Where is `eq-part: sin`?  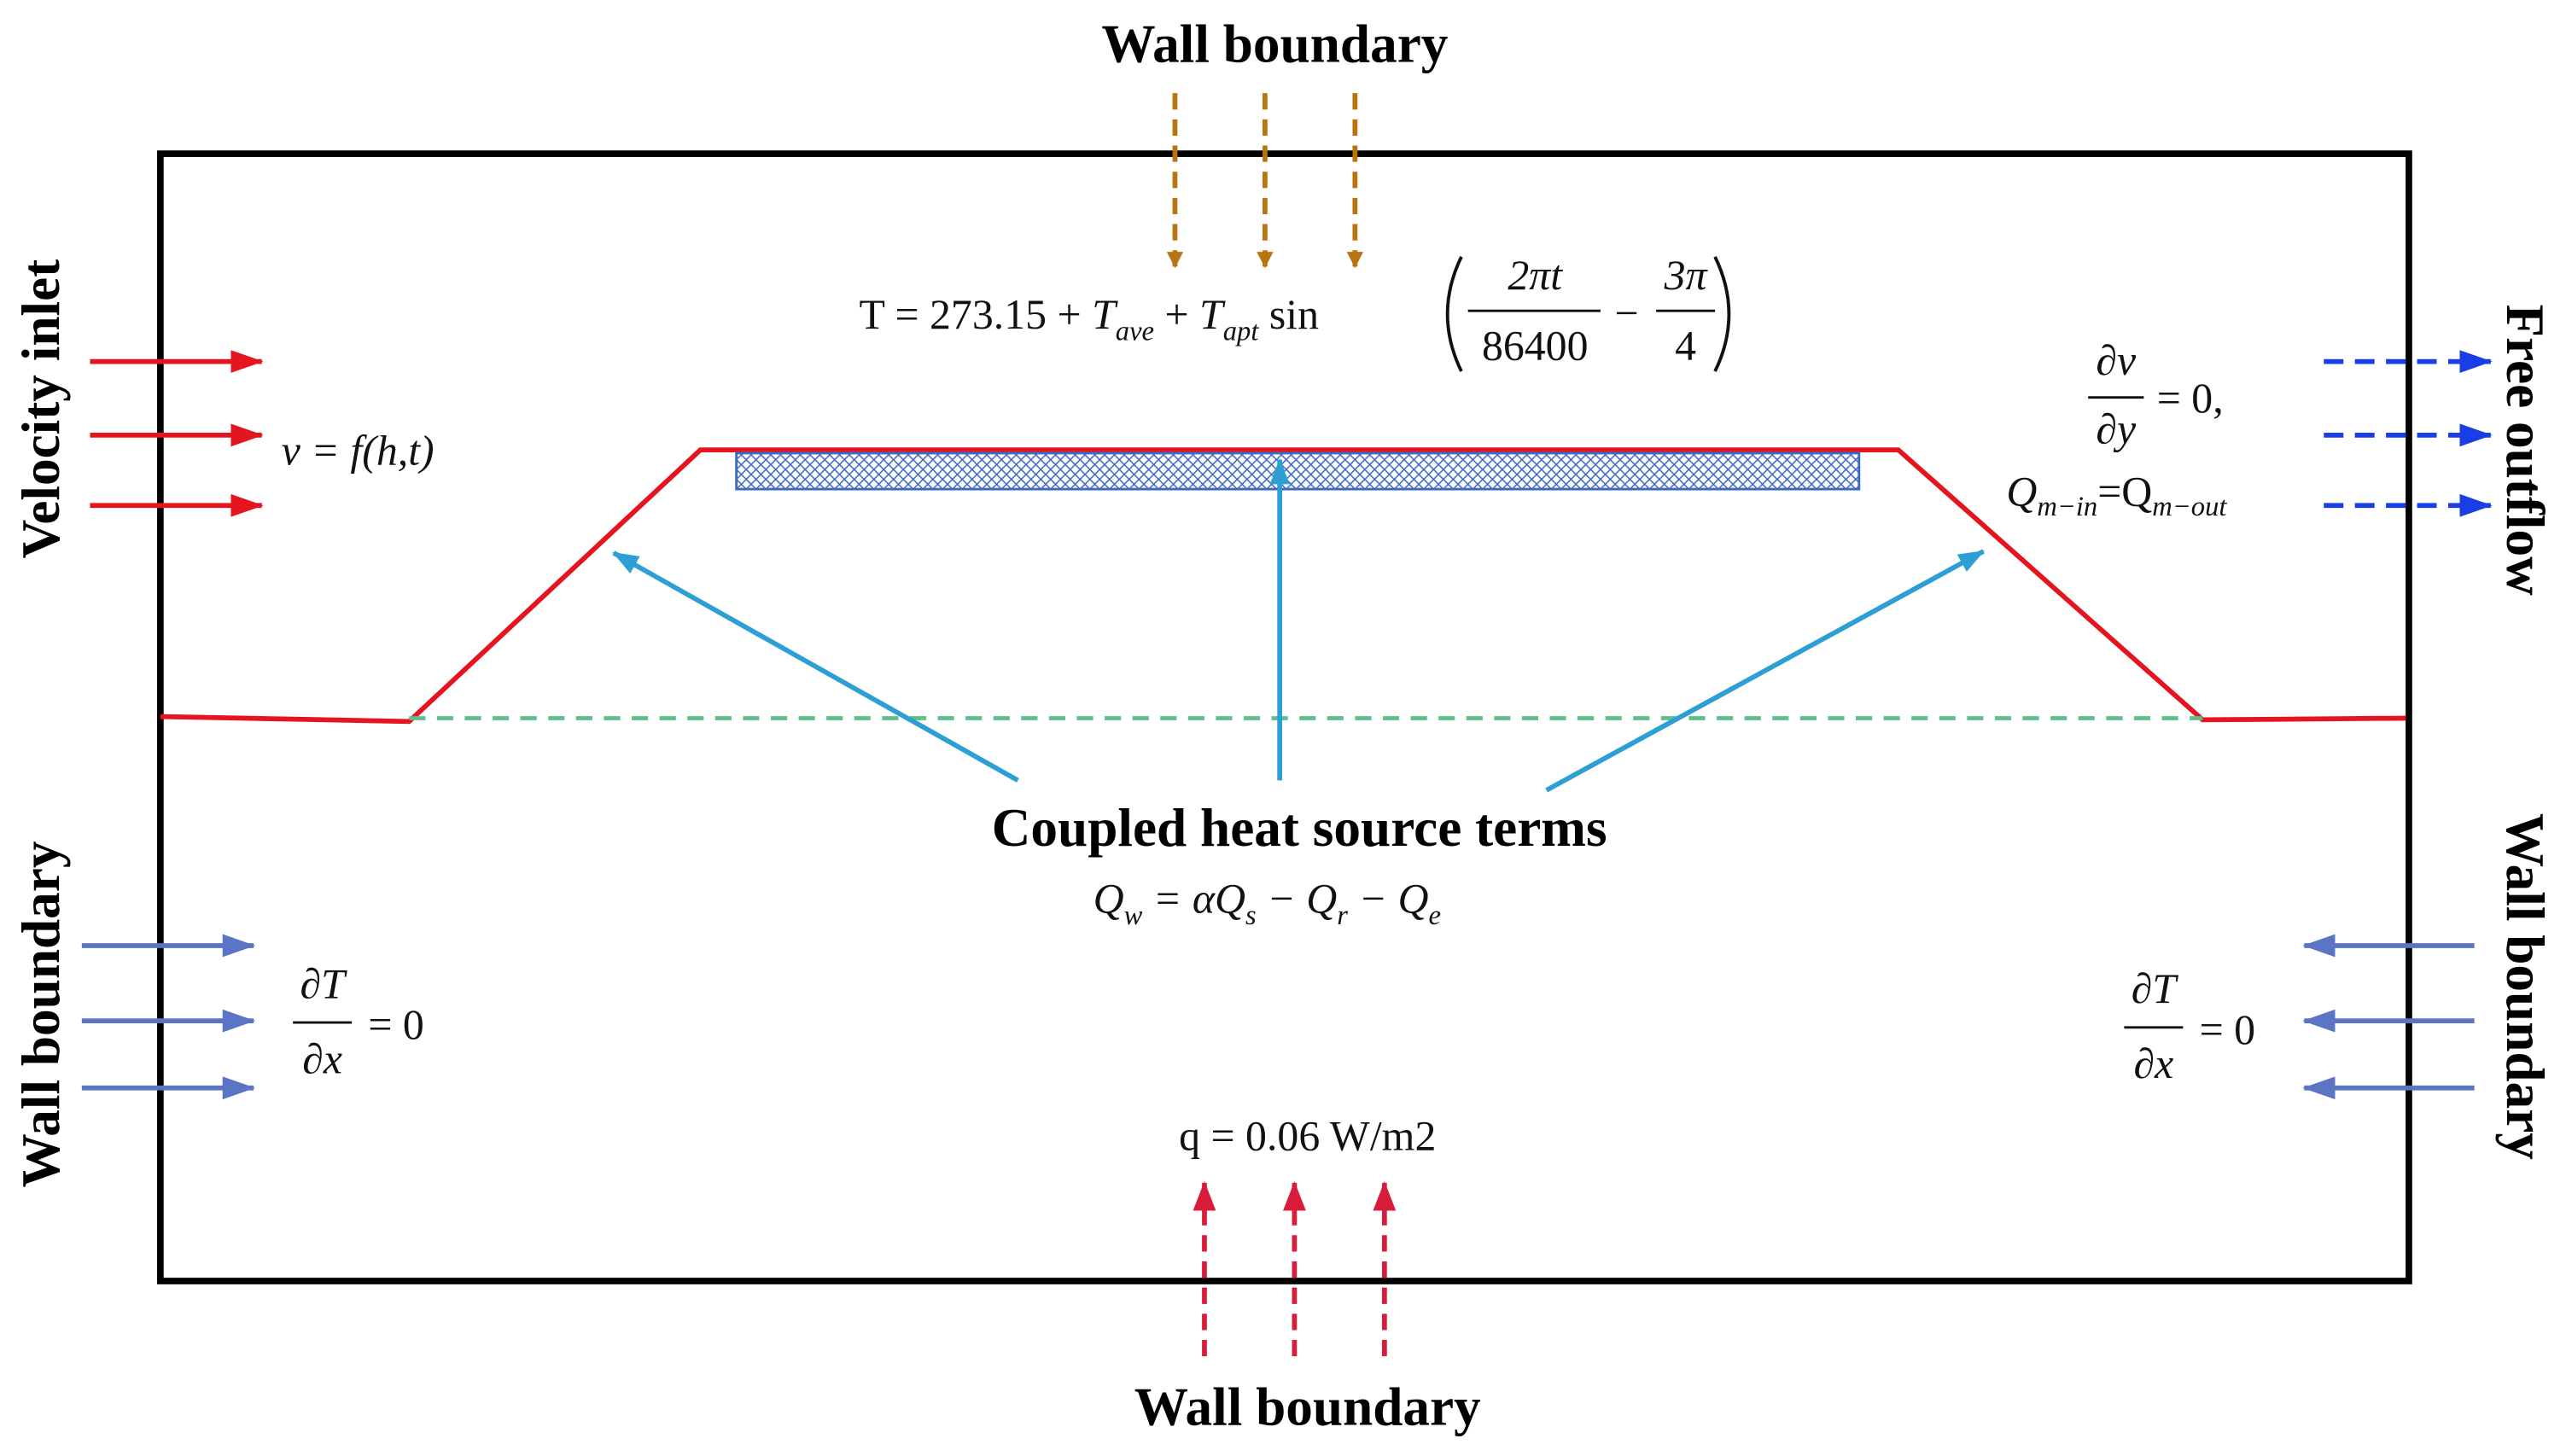
eq-part: sin is located at coordinates (1288, 314).